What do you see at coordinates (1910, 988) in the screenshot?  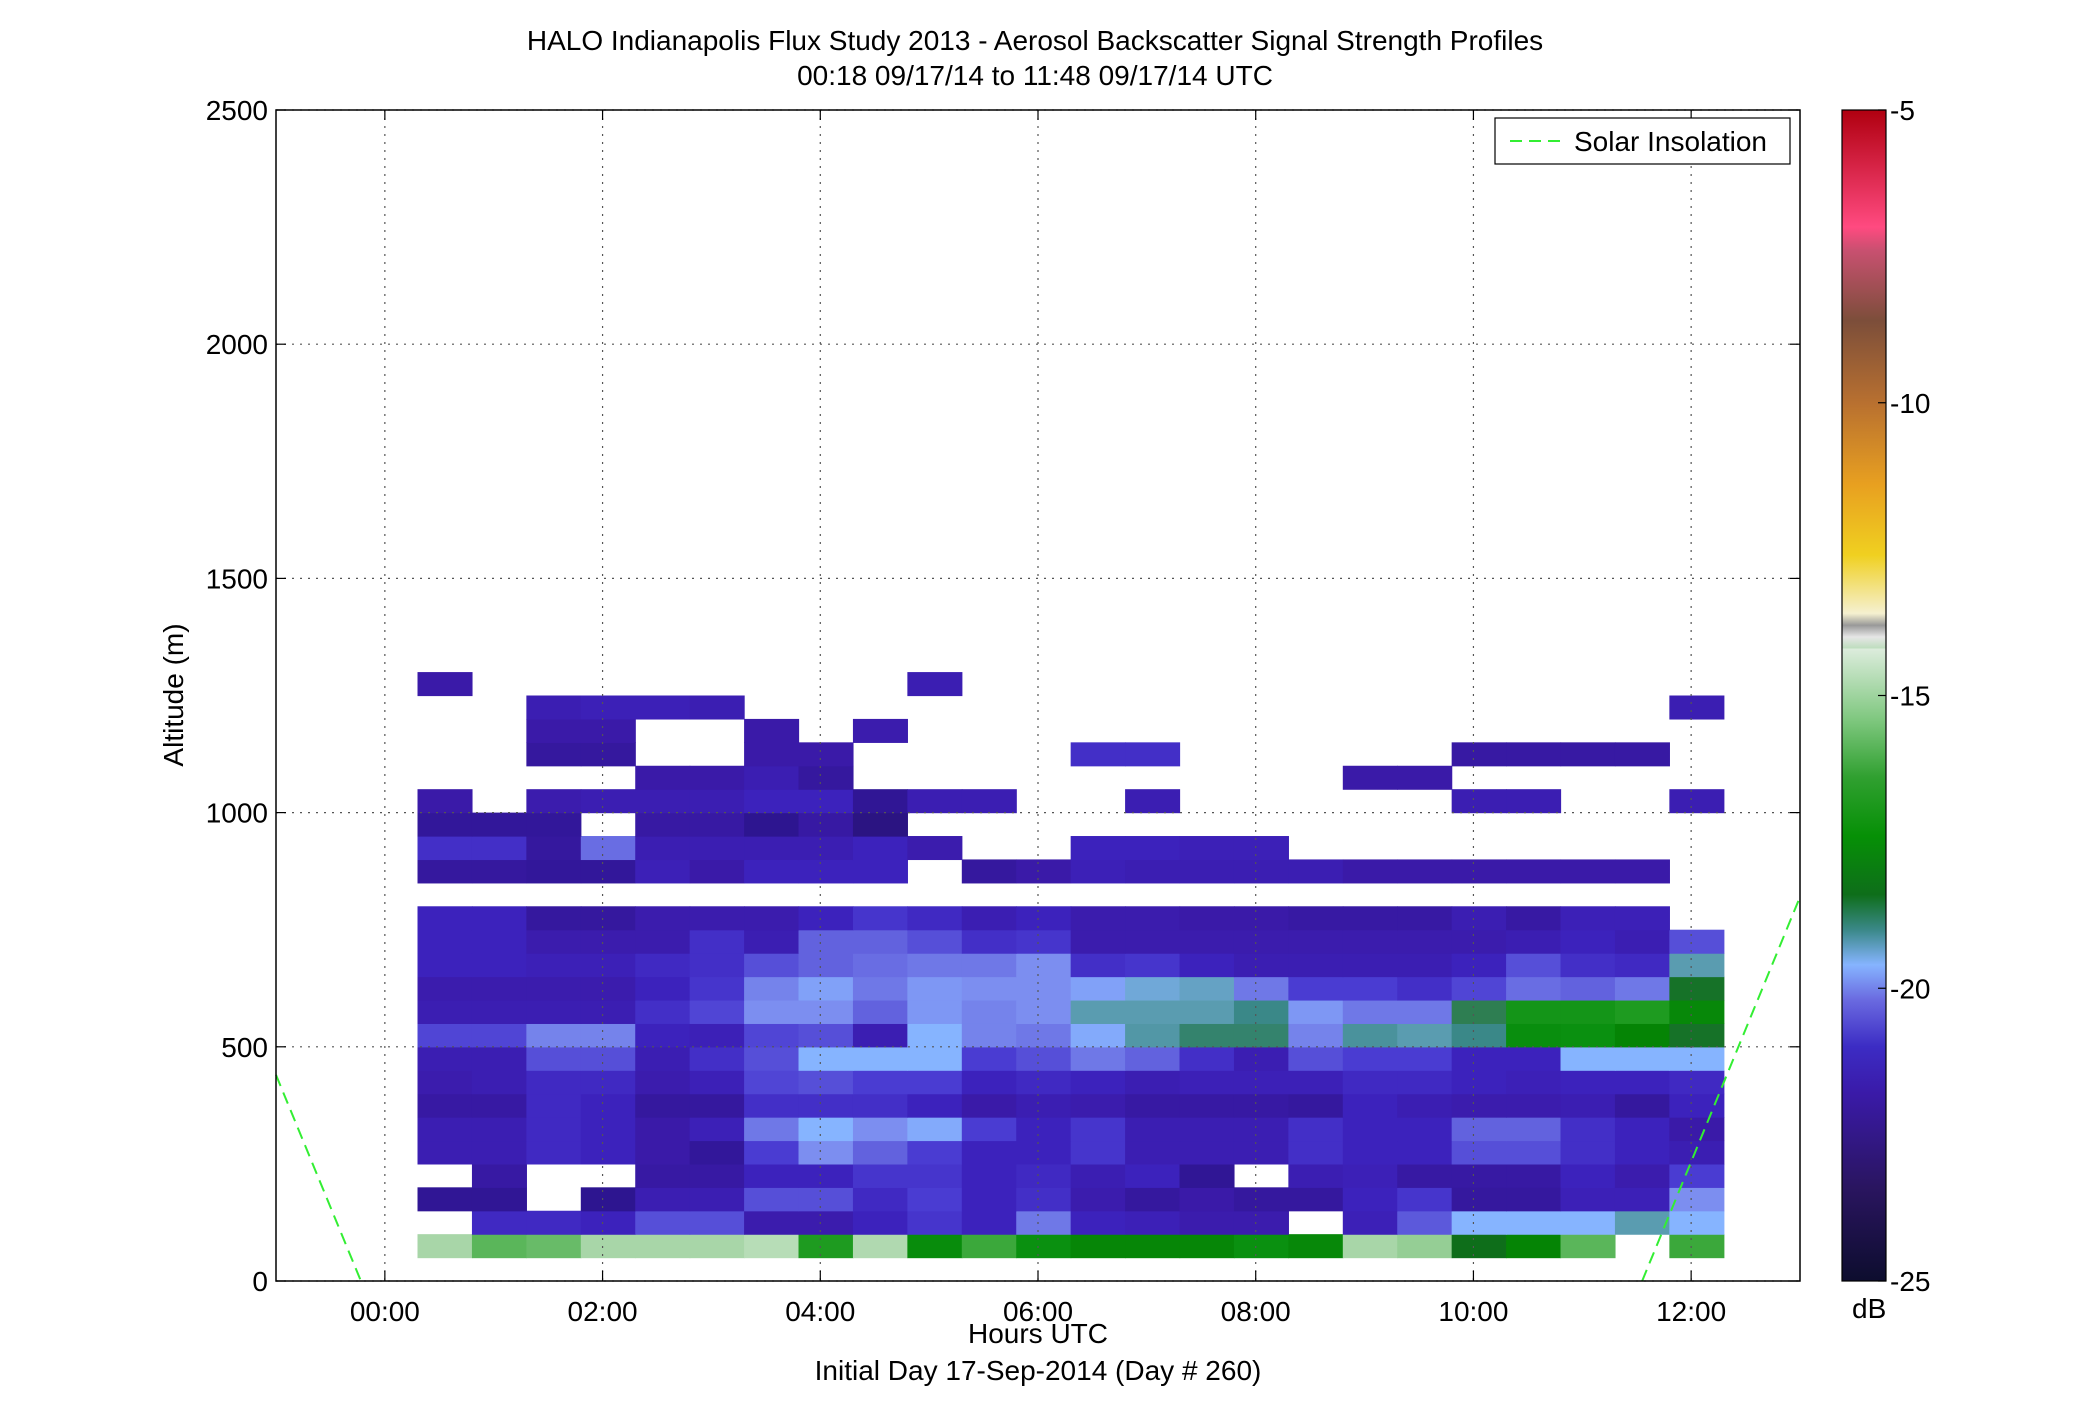 I see `colorbar-tick-label: -20` at bounding box center [1910, 988].